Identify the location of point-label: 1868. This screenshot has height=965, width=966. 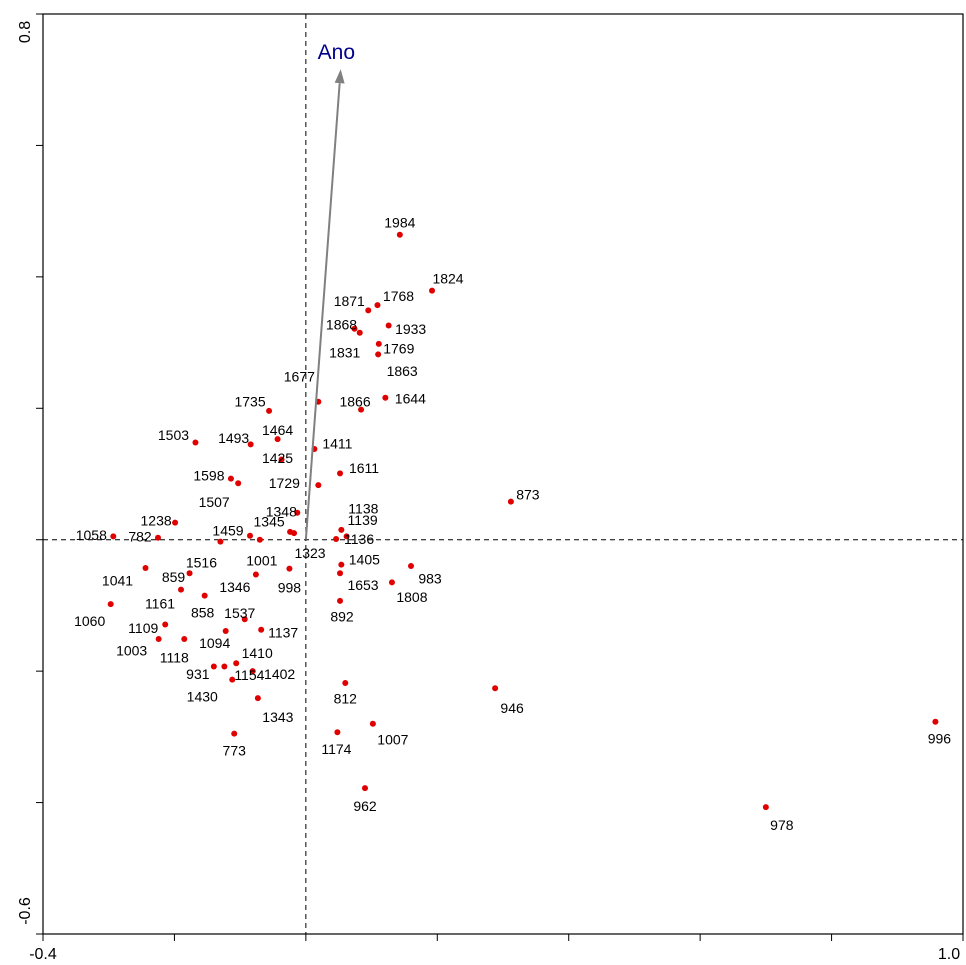
(341, 324).